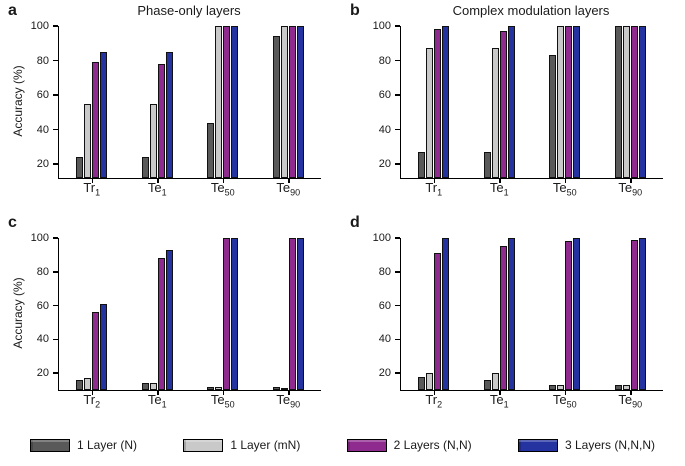  What do you see at coordinates (265, 445) in the screenshot?
I see `legend-label: 1 Layer (mN)` at bounding box center [265, 445].